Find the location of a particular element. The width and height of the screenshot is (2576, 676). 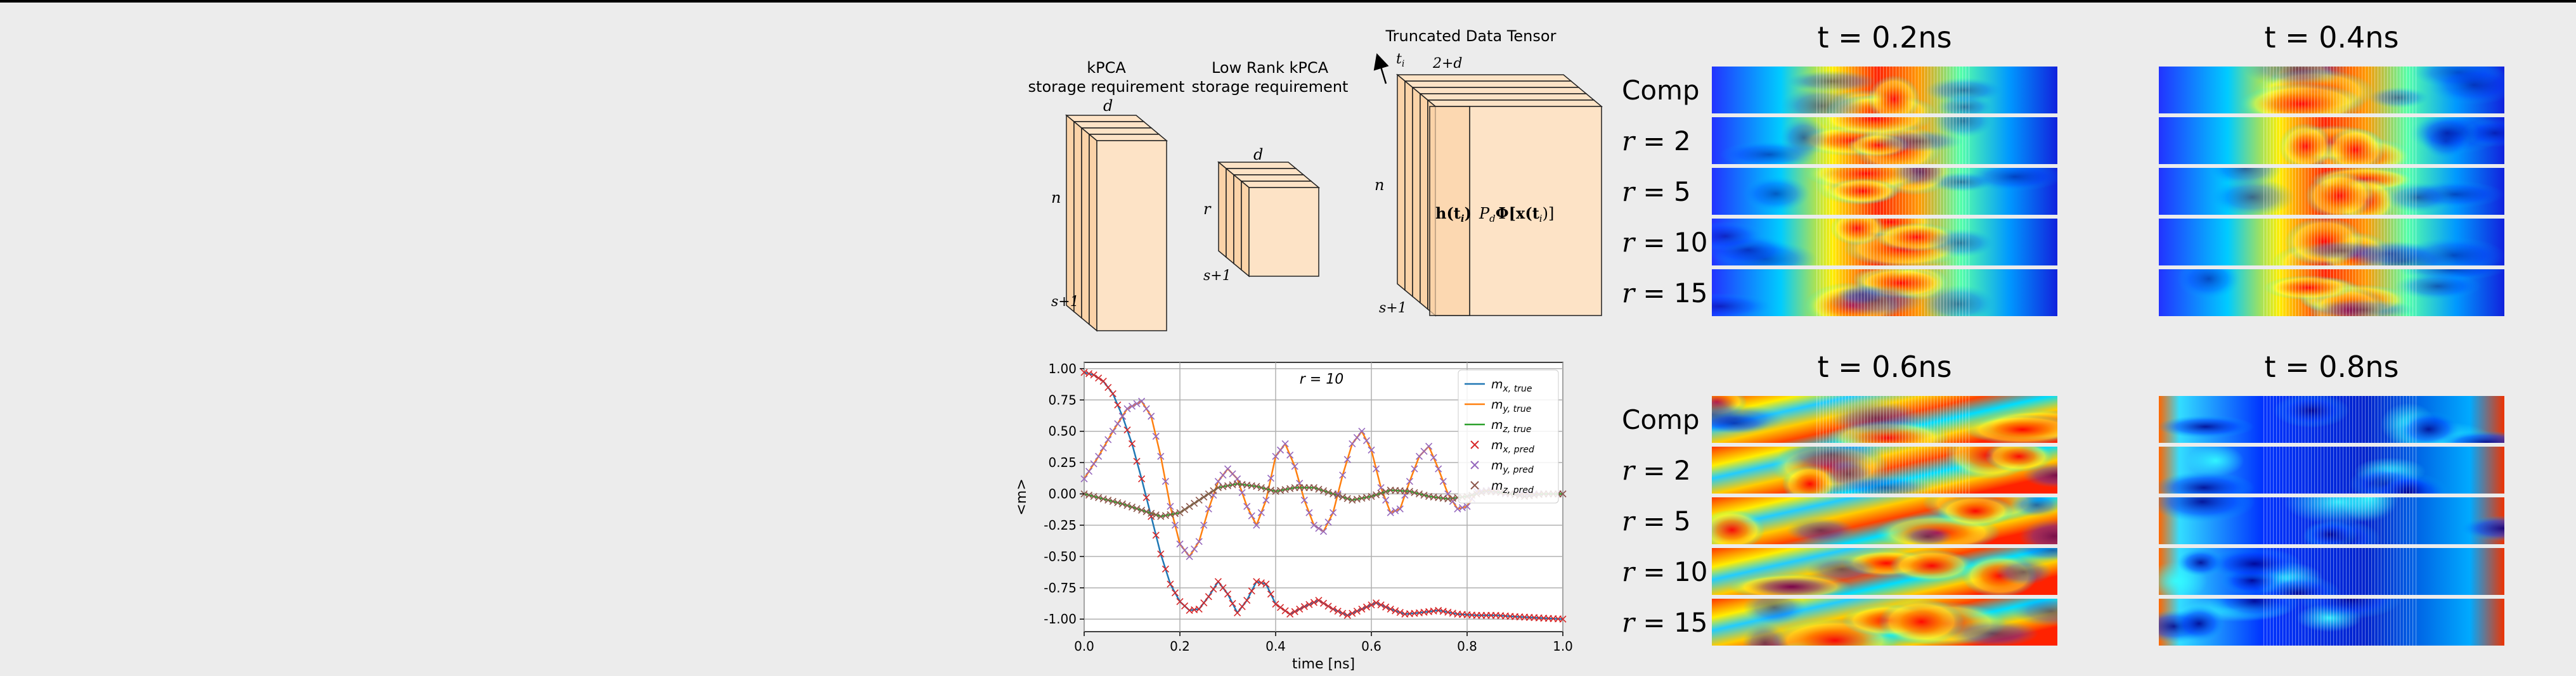

lowrank-title: Low Rank kPCA is located at coordinates (1270, 68).